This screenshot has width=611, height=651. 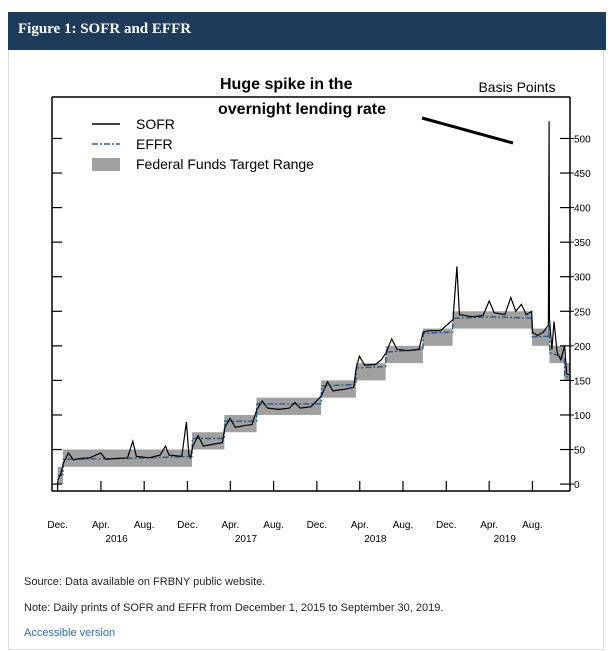 What do you see at coordinates (70, 633) in the screenshot?
I see `accessible-version-link: Accessible version` at bounding box center [70, 633].